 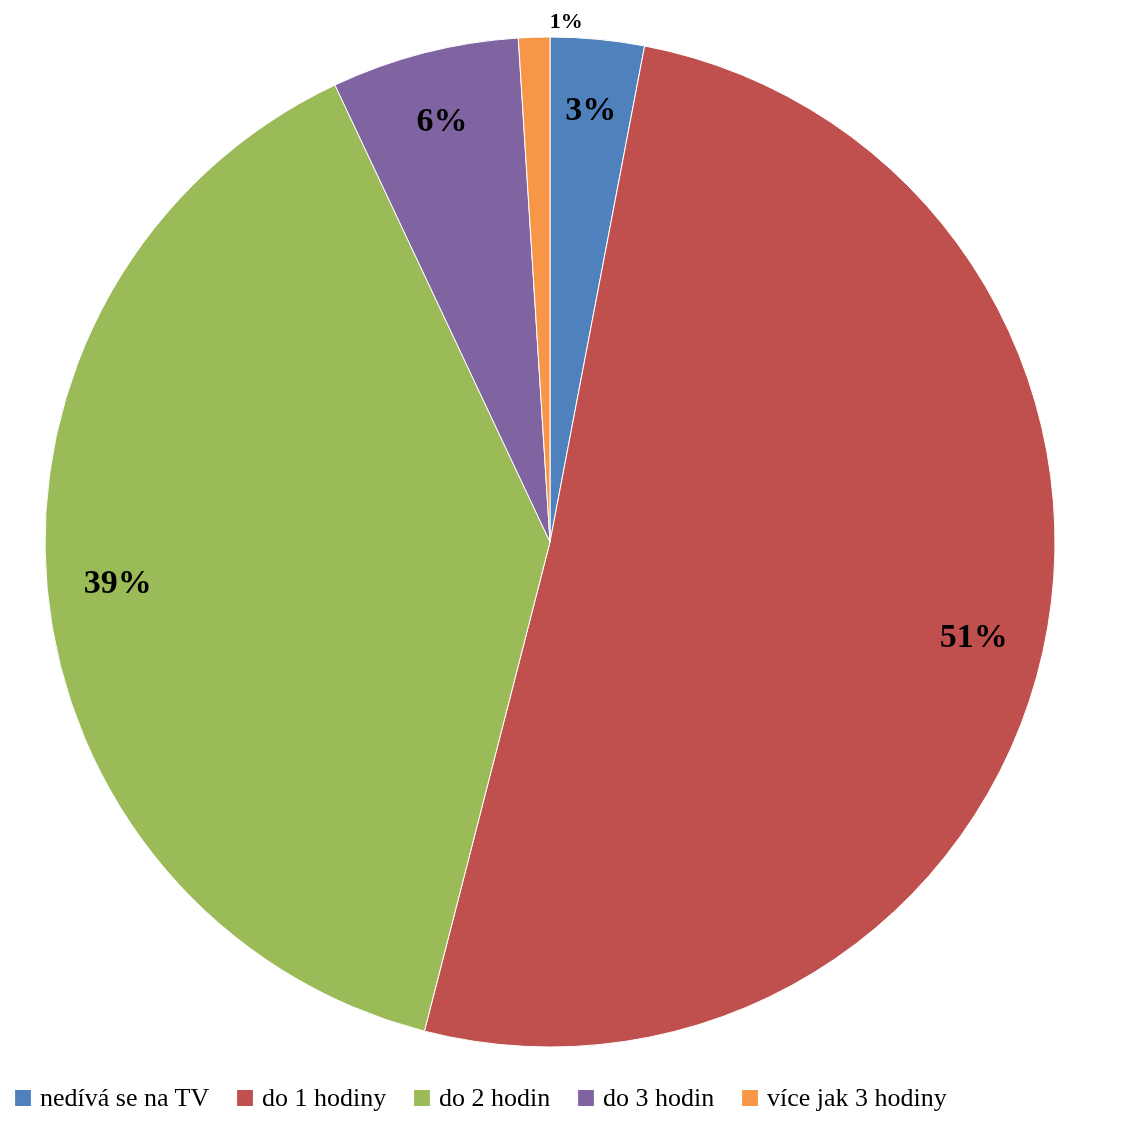 I want to click on legend-label: více jak 3 hodiny, so click(x=857, y=1097).